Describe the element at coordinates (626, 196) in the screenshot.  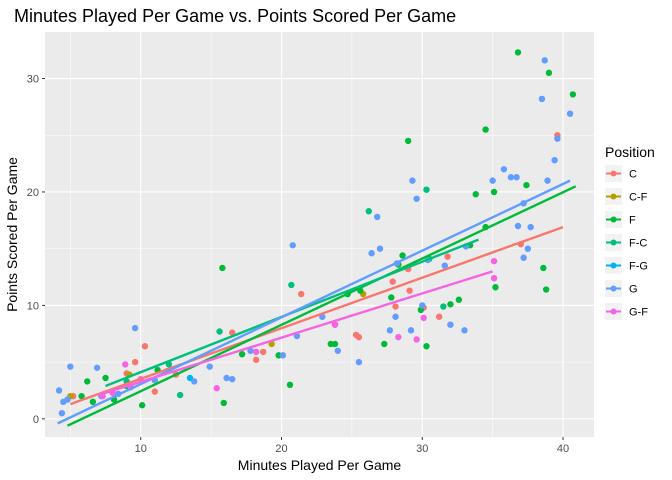
I see `legend-item-c-f: C-F` at that location.